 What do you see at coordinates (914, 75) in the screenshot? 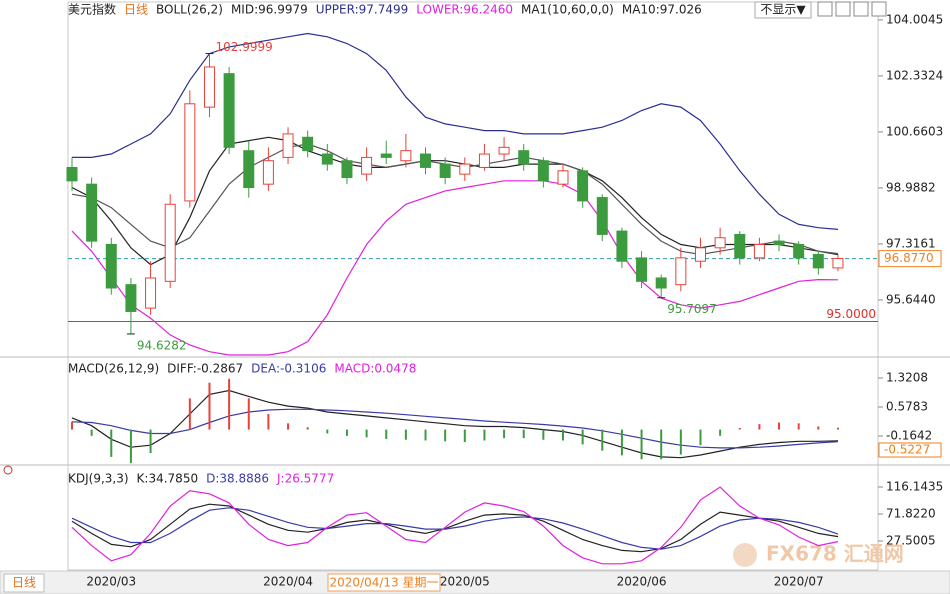
I see `y-tick-label: 102.3324` at bounding box center [914, 75].